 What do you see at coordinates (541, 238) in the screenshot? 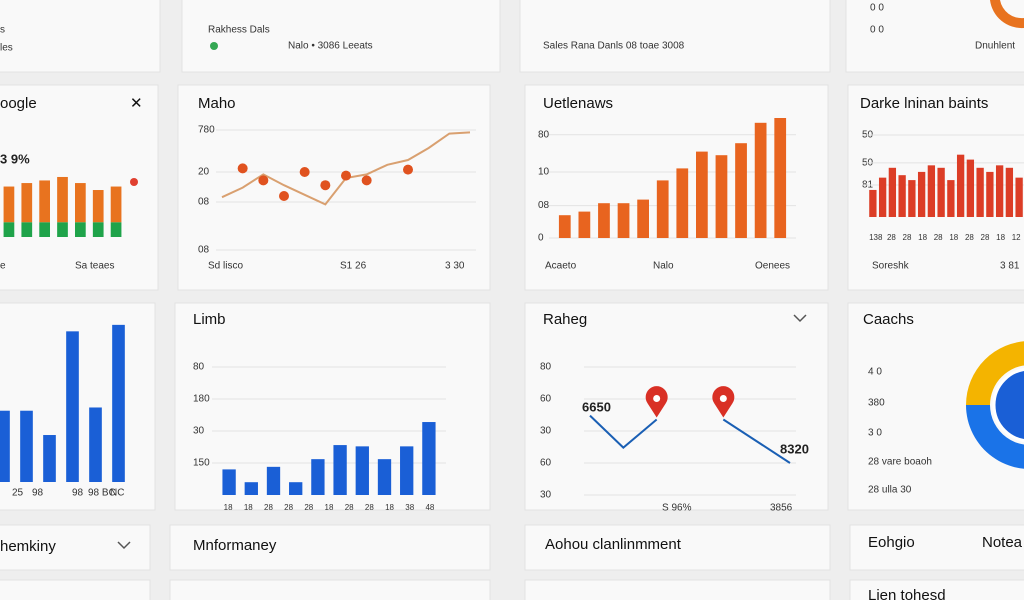
I see `y-tick-label: 0` at bounding box center [541, 238].